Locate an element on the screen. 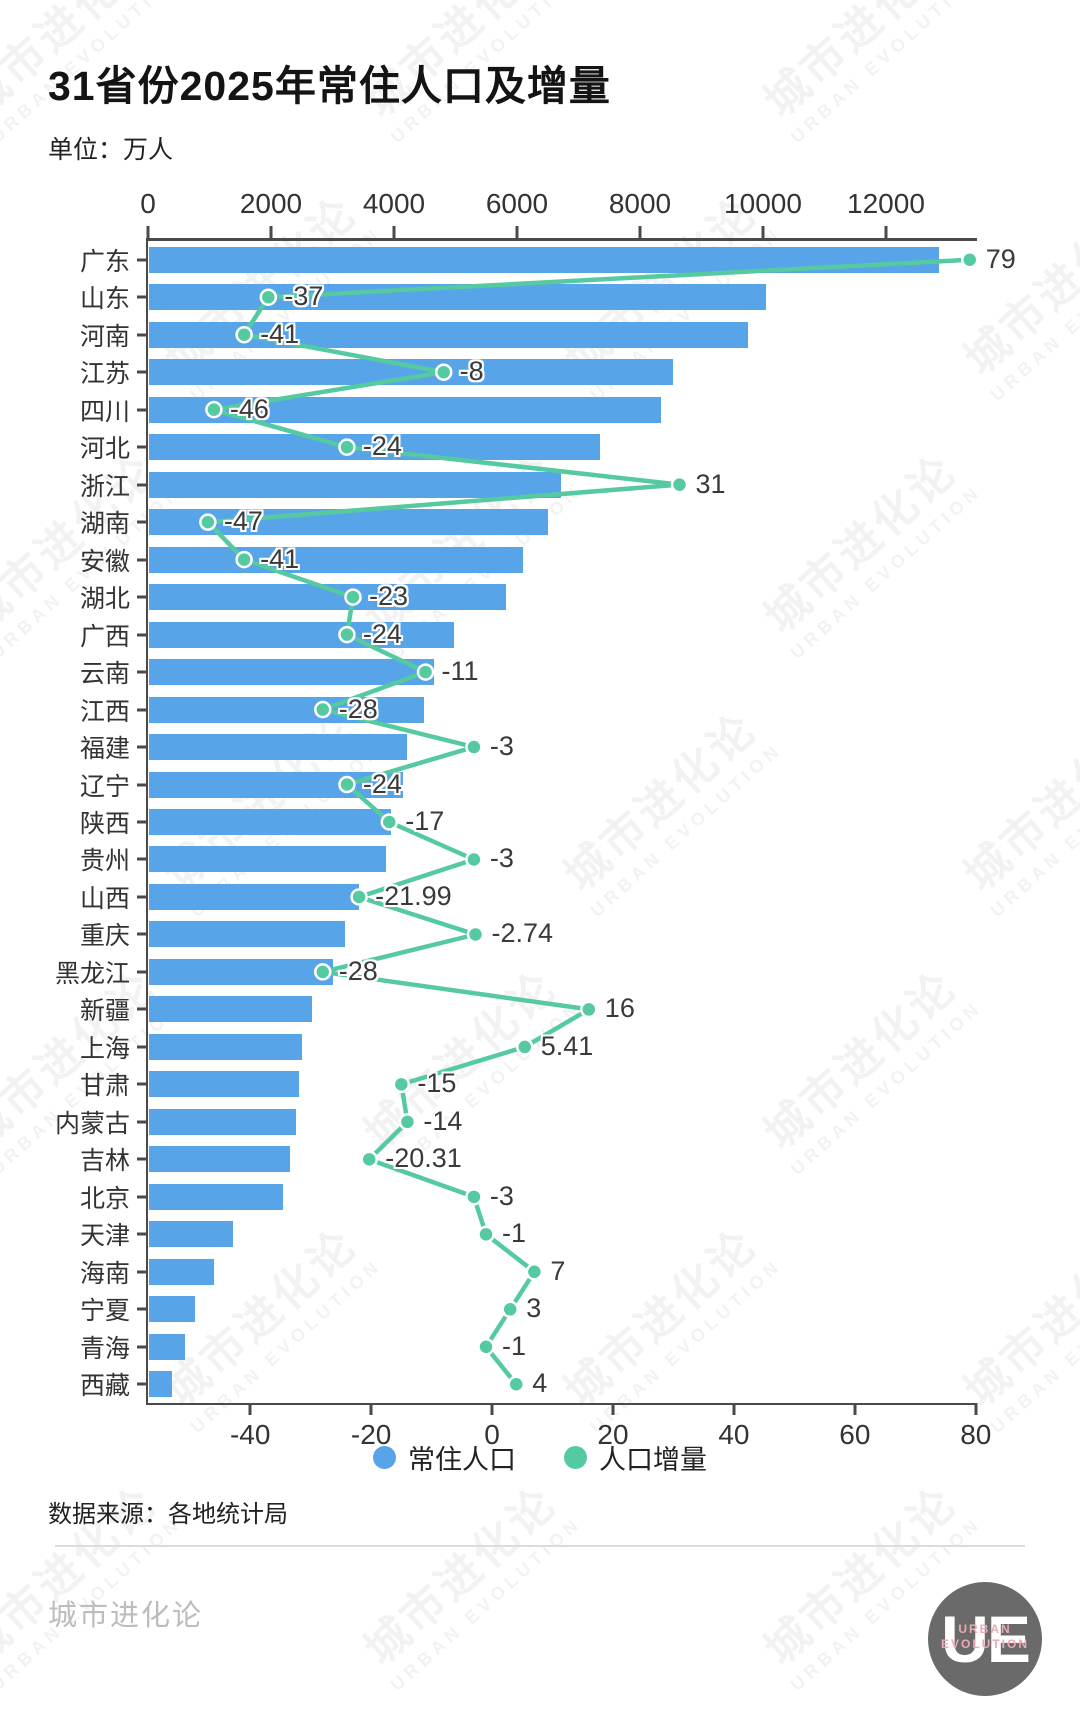 This screenshot has width=1080, height=1728. province-label: 重庆 is located at coordinates (104, 936).